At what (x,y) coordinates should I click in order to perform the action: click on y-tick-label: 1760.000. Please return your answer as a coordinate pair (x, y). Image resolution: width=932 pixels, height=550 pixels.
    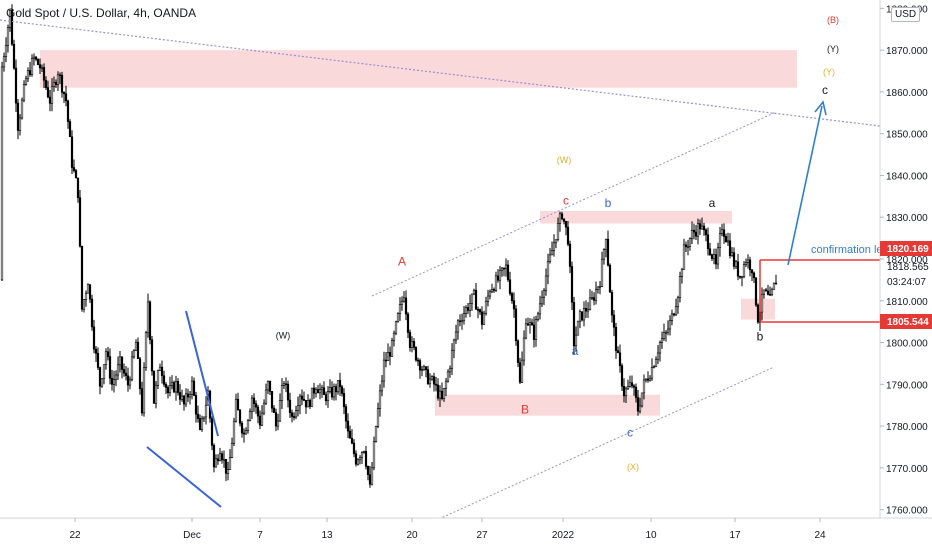
    Looking at the image, I should click on (907, 511).